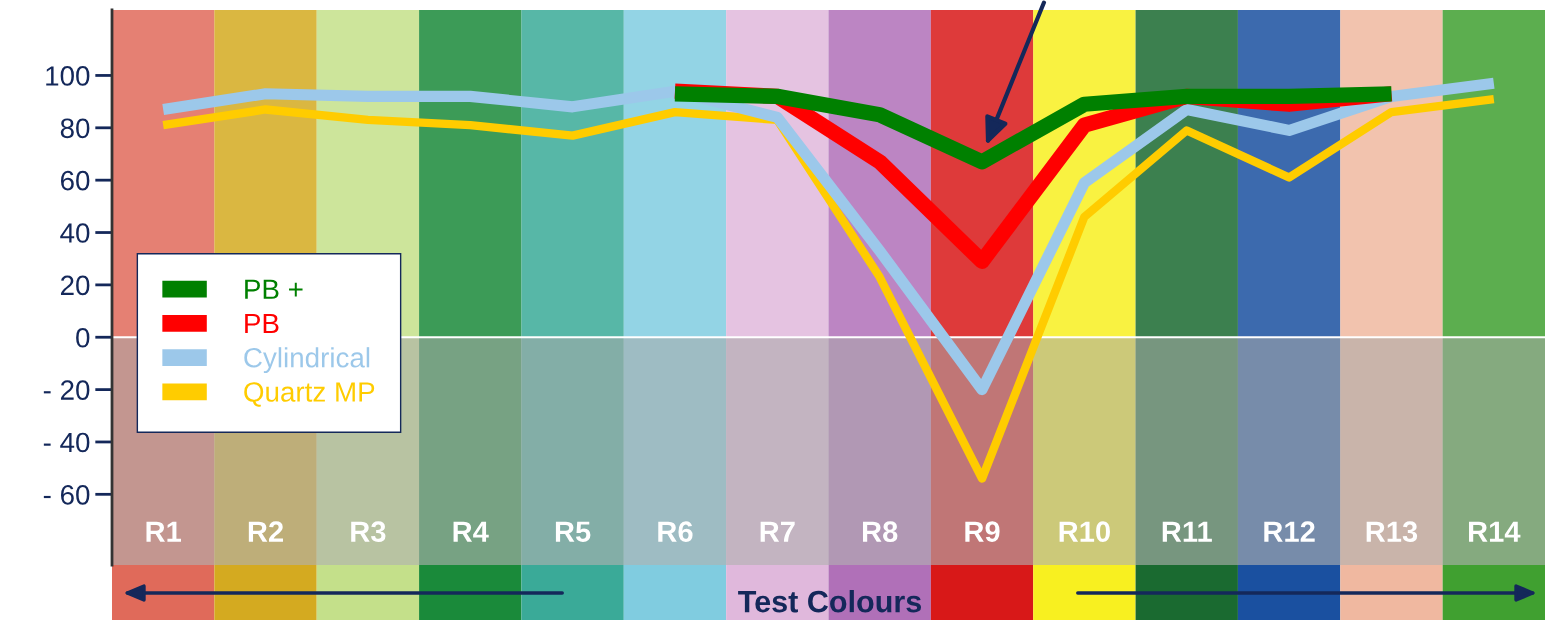 The width and height of the screenshot is (1548, 624). I want to click on x-tick-label: R2, so click(266, 531).